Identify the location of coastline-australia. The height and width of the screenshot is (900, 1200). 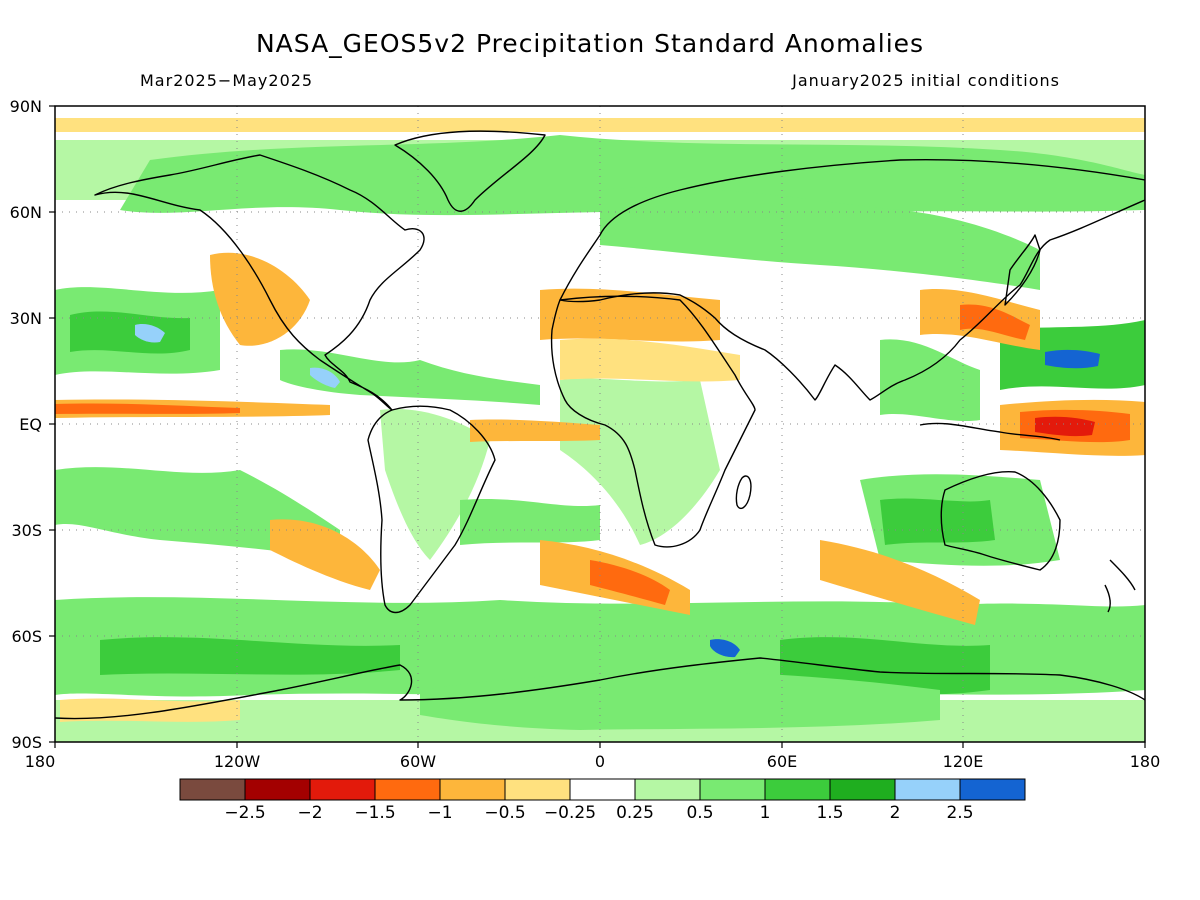
(1000, 520).